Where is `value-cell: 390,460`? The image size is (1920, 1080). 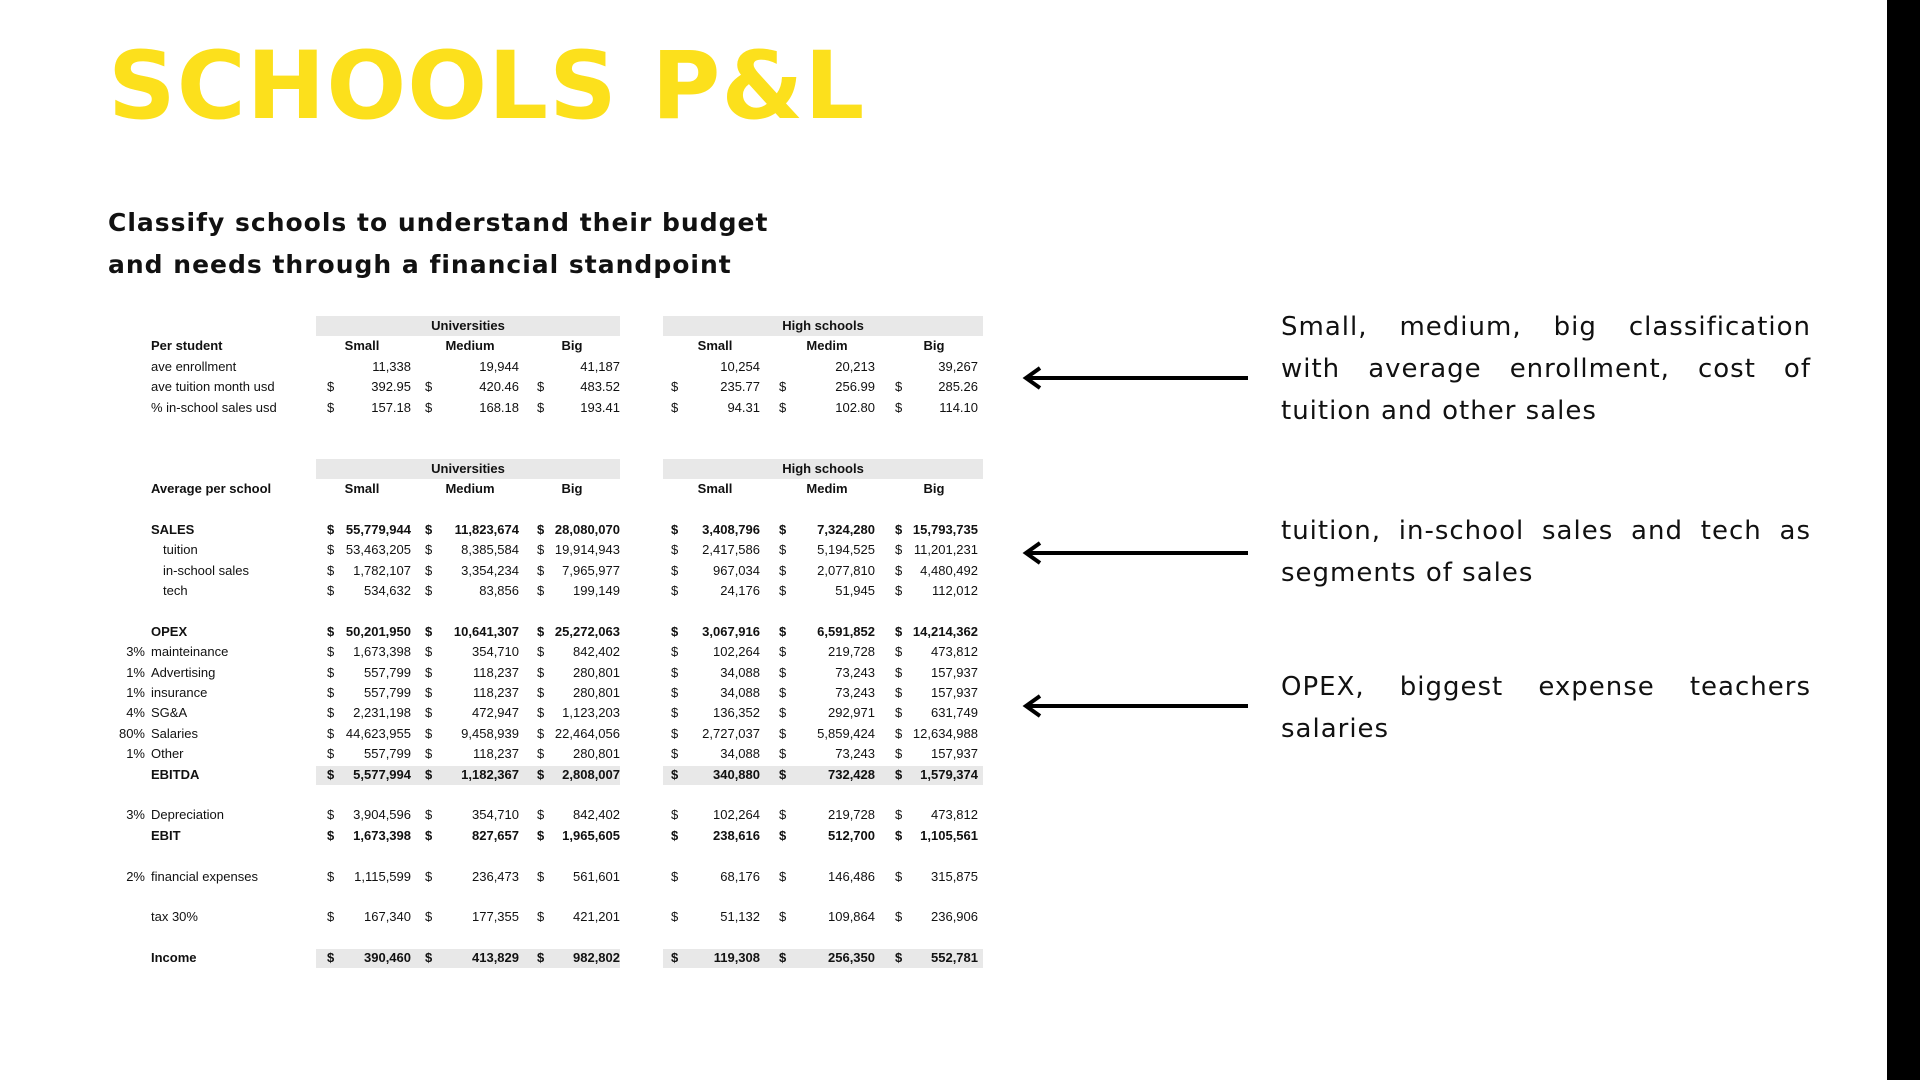 value-cell: 390,460 is located at coordinates (387, 958).